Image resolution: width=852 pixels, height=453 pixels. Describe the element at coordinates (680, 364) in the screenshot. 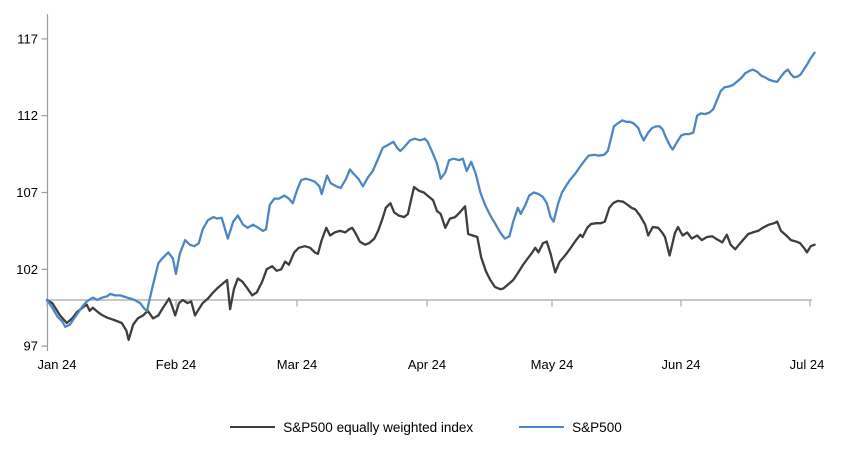

I see `x-tick-label: Jun 24` at that location.